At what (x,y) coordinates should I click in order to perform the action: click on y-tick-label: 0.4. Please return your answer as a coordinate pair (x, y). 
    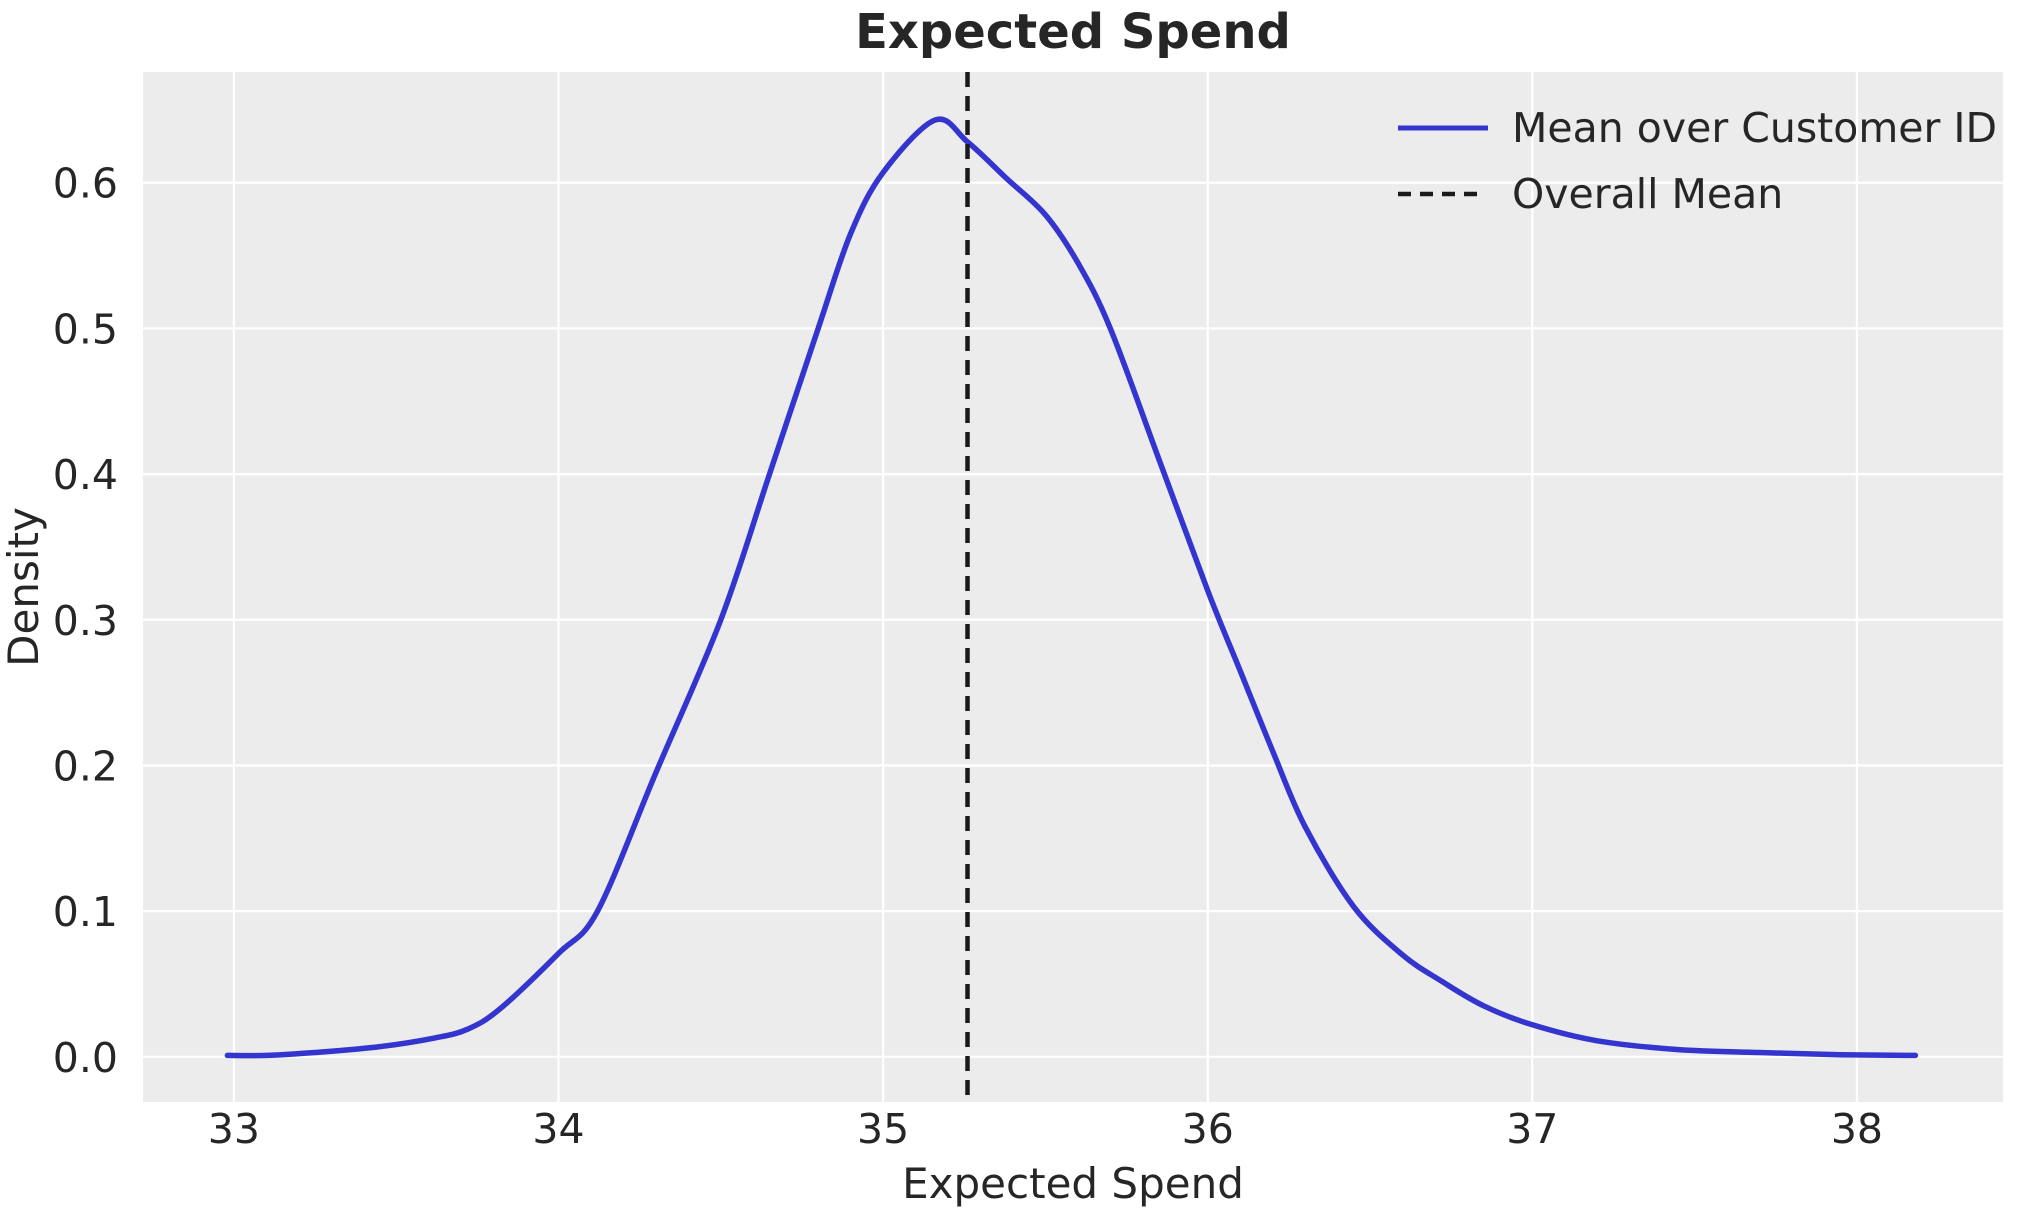
    Looking at the image, I should click on (85, 475).